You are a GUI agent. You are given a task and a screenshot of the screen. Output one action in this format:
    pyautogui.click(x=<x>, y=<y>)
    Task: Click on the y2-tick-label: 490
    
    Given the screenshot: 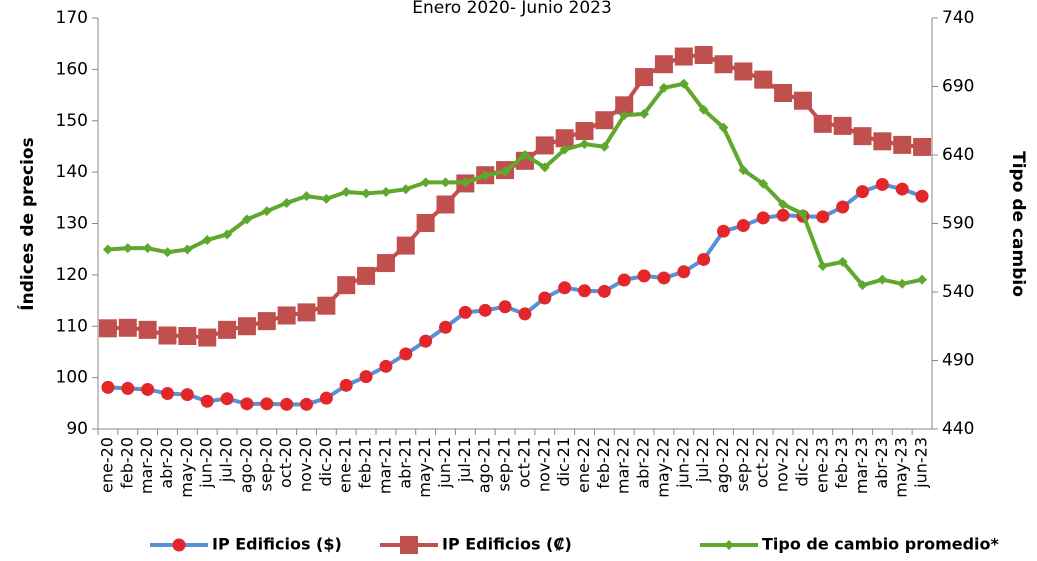 What is the action you would take?
    pyautogui.click(x=958, y=361)
    